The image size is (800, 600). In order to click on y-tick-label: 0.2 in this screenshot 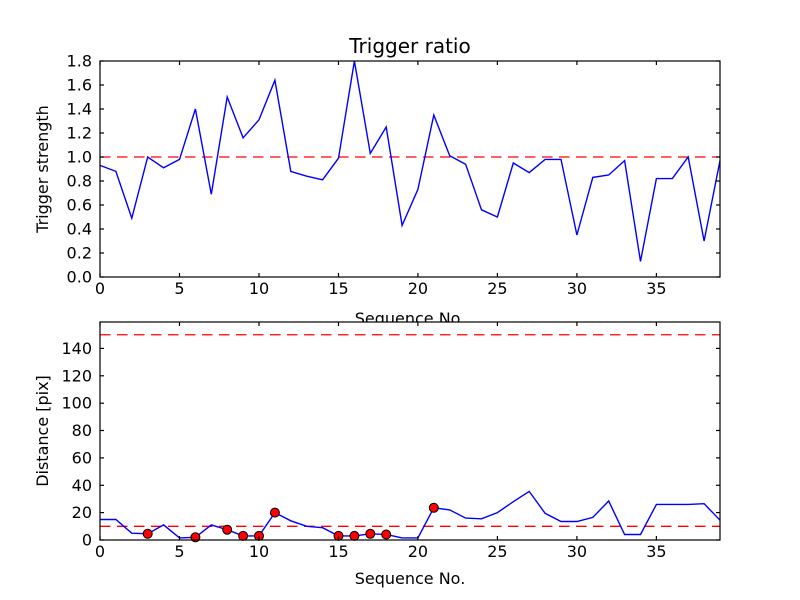, I will do `click(79, 253)`.